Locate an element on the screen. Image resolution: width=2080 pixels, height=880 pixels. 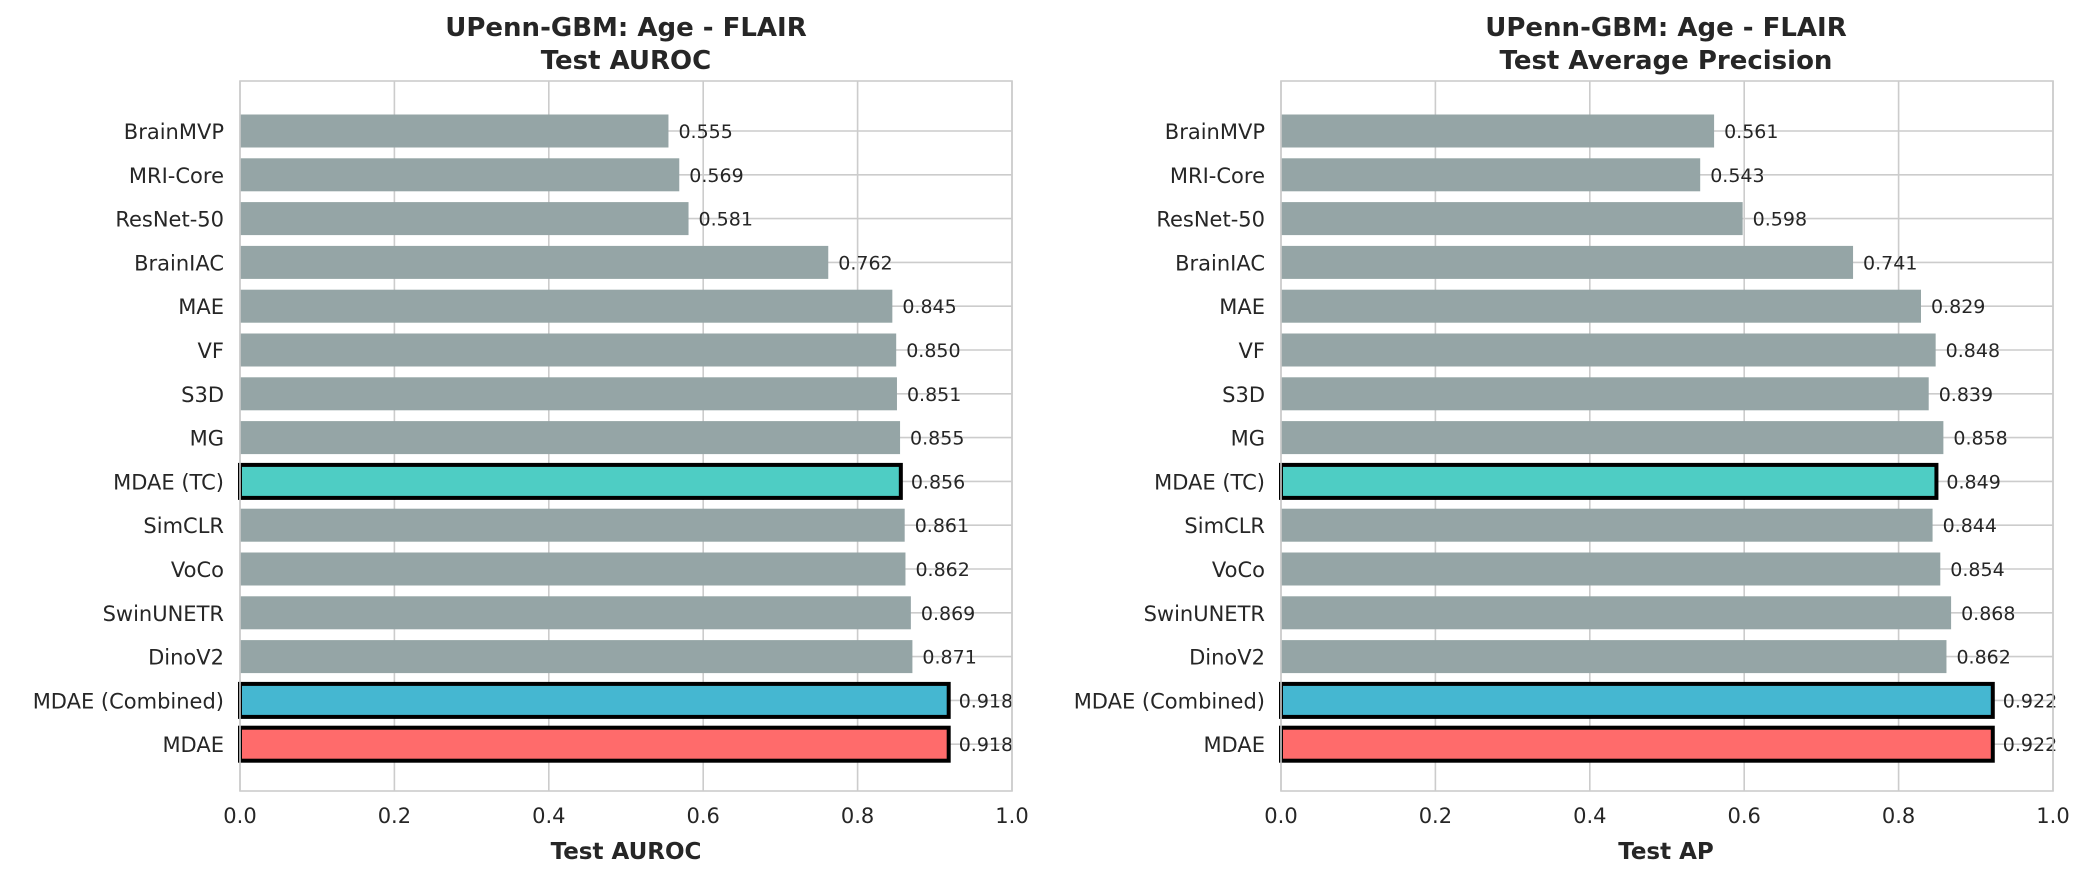
bar-value-label: 0.561 is located at coordinates (1751, 132).